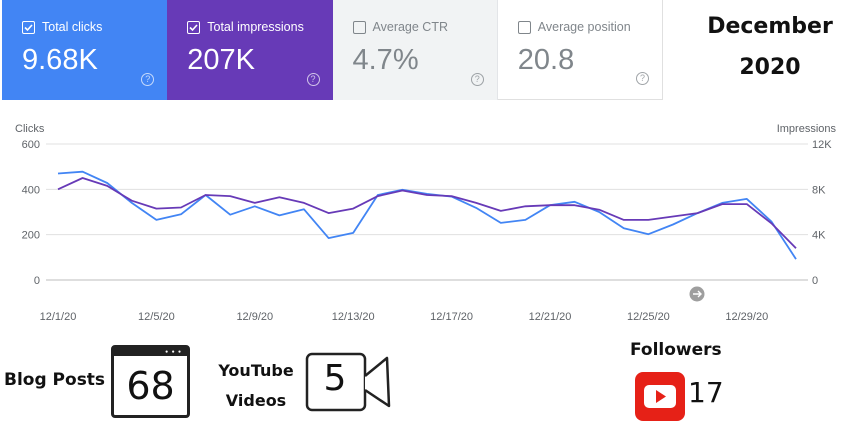  I want to click on card-value: 20.8, so click(546, 60).